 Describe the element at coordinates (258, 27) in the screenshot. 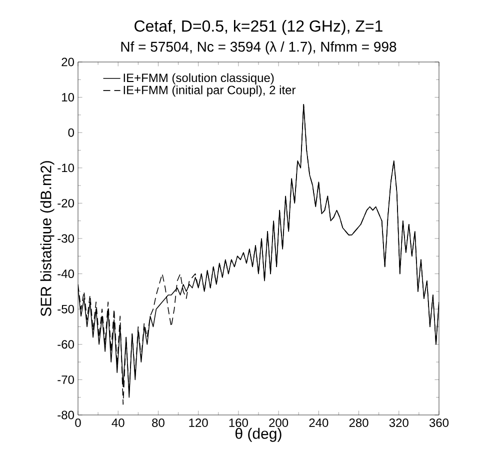

I see `chart-title: Cetaf, D=0.5, k=251 (12 GHz), Z=1` at that location.